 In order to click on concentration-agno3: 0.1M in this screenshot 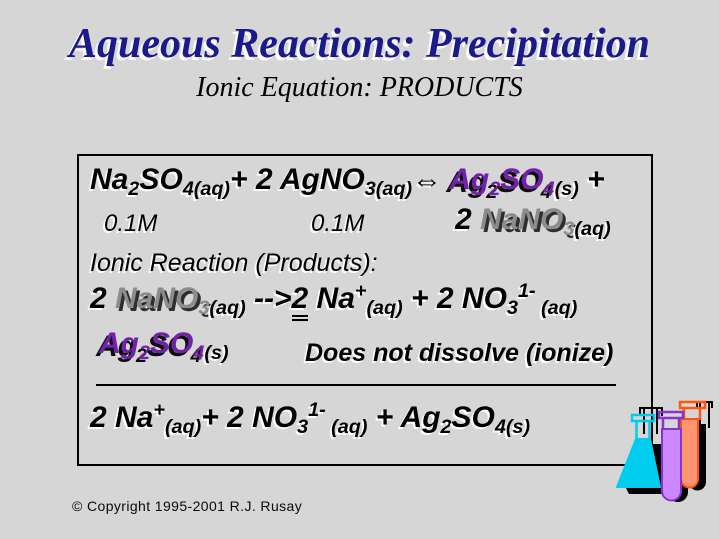, I will do `click(338, 223)`.